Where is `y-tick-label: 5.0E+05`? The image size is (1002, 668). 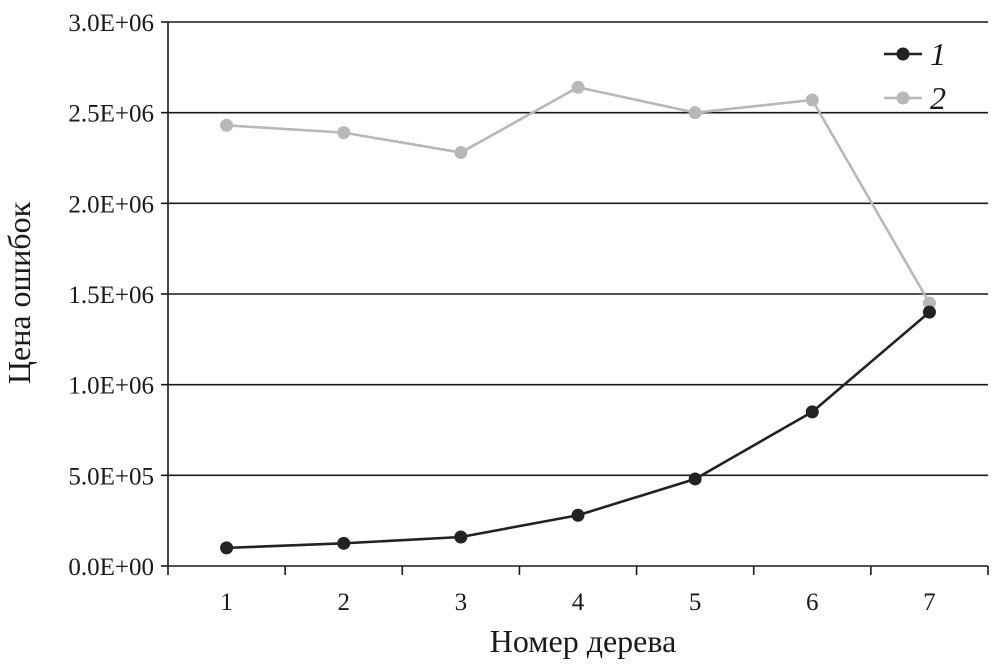
y-tick-label: 5.0E+05 is located at coordinates (111, 476).